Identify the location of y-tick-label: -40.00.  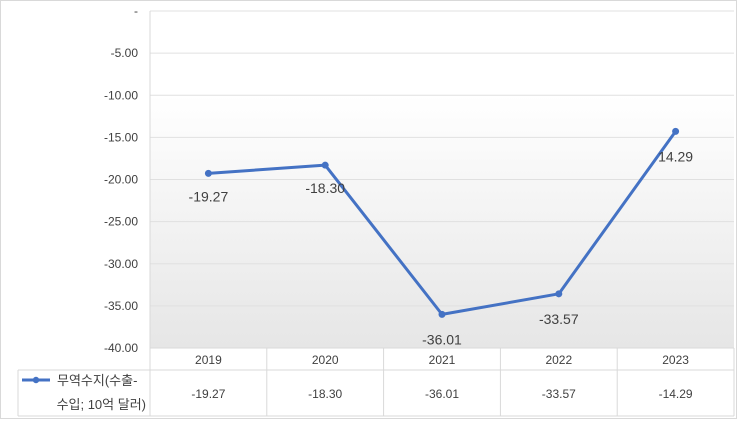
(121, 348).